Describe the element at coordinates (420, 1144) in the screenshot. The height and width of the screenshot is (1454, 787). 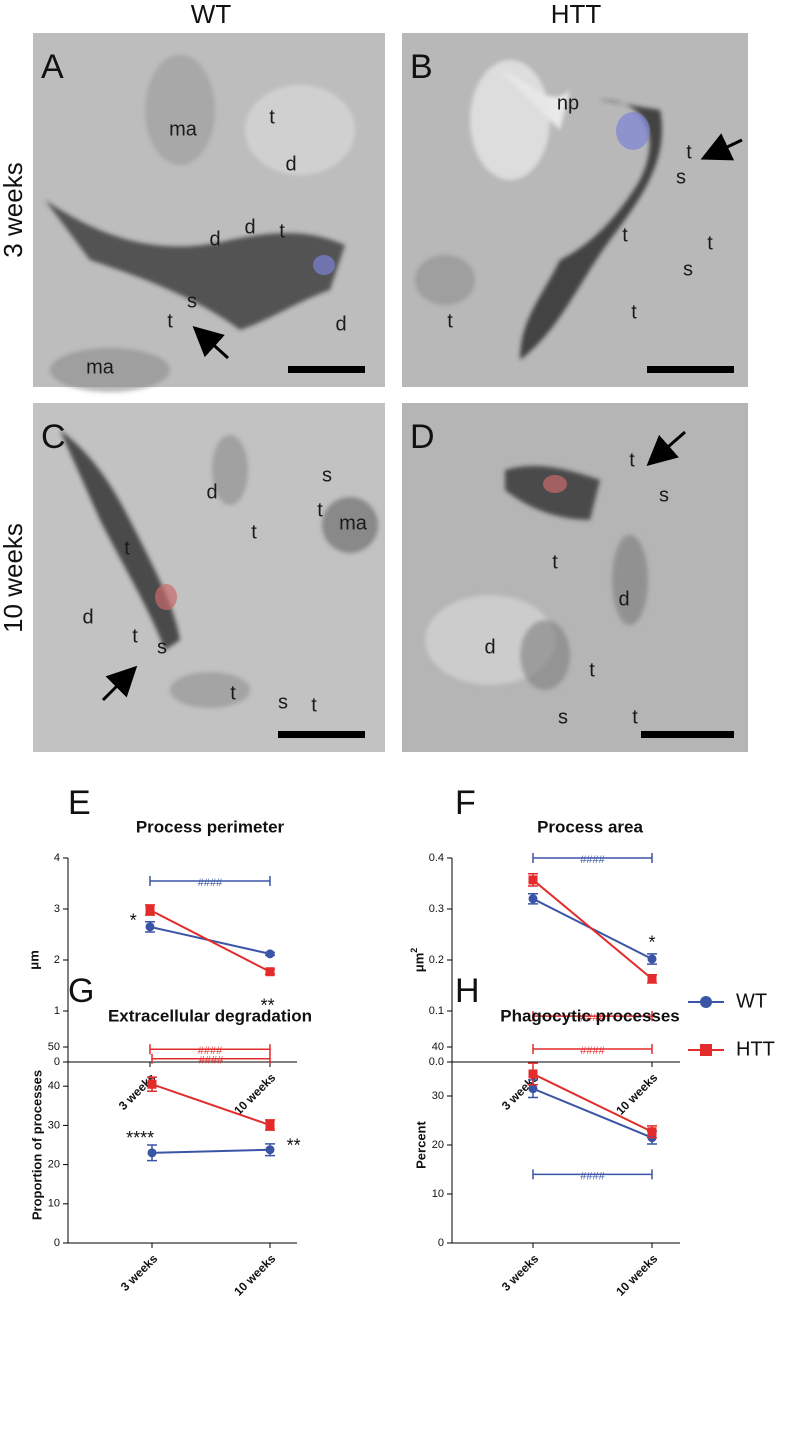
I see `y-axis-label: Percent` at that location.